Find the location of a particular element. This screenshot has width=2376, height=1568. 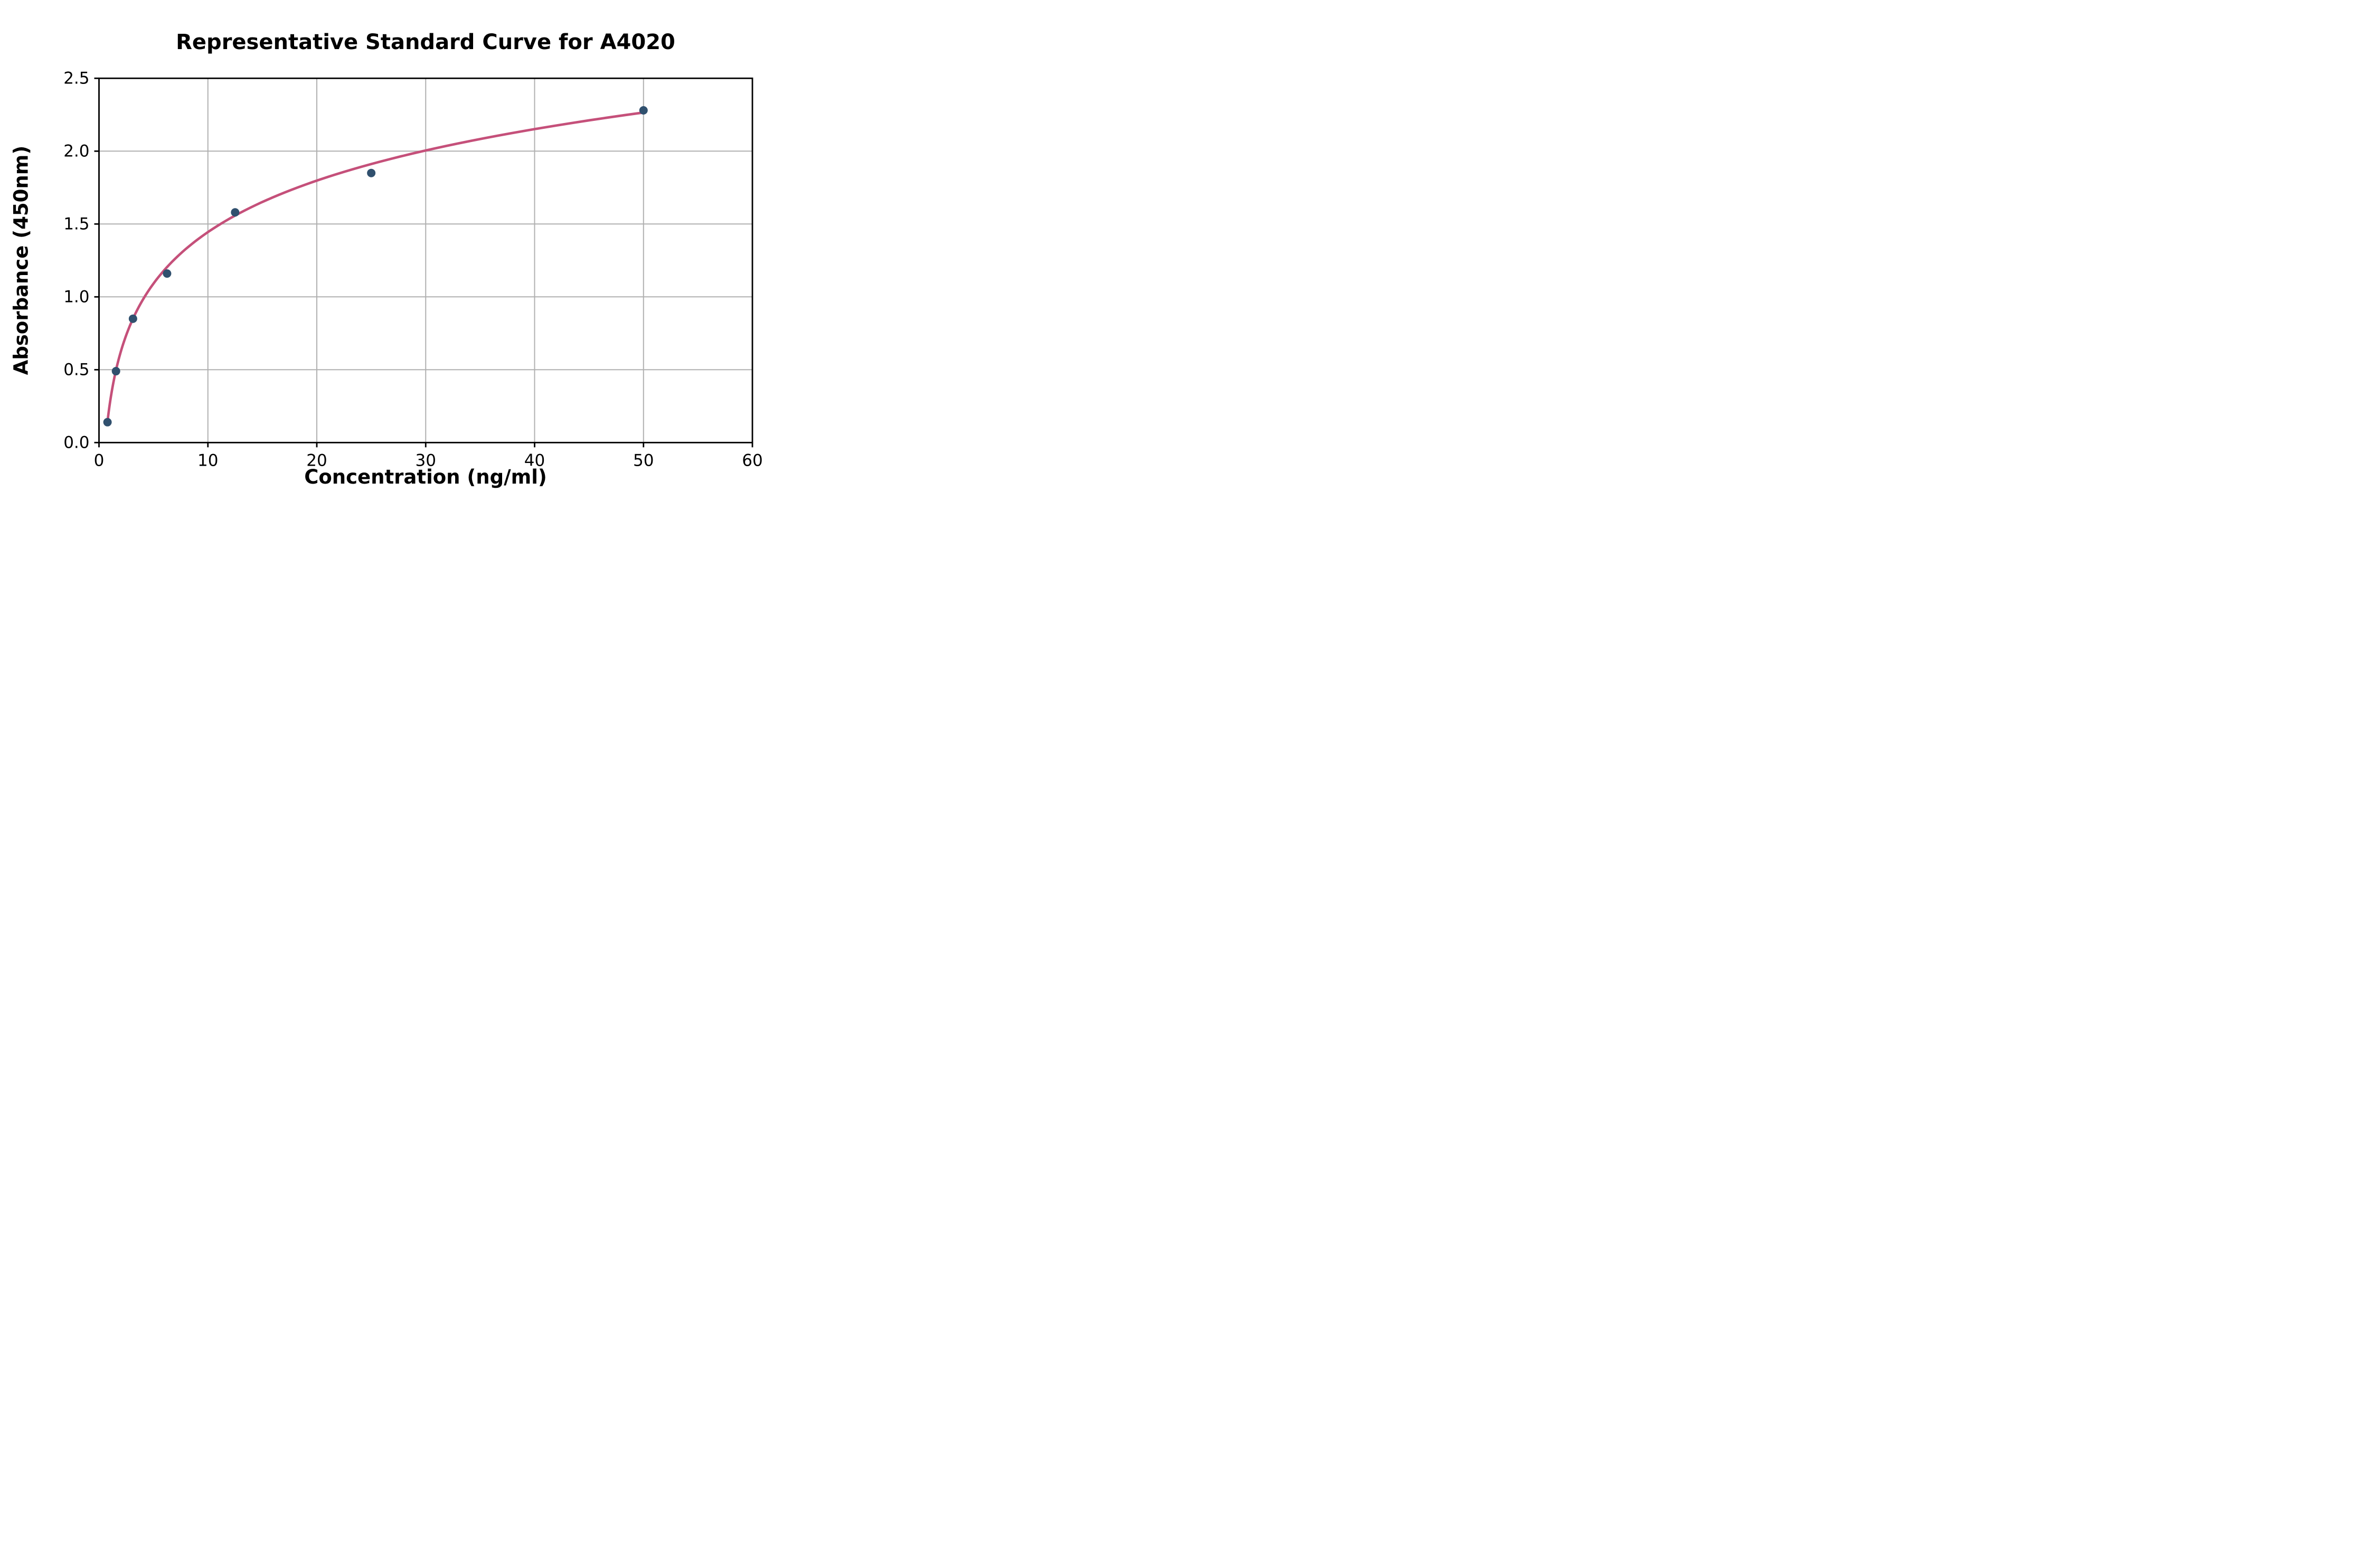

x-tick-label: 40 is located at coordinates (534, 461).